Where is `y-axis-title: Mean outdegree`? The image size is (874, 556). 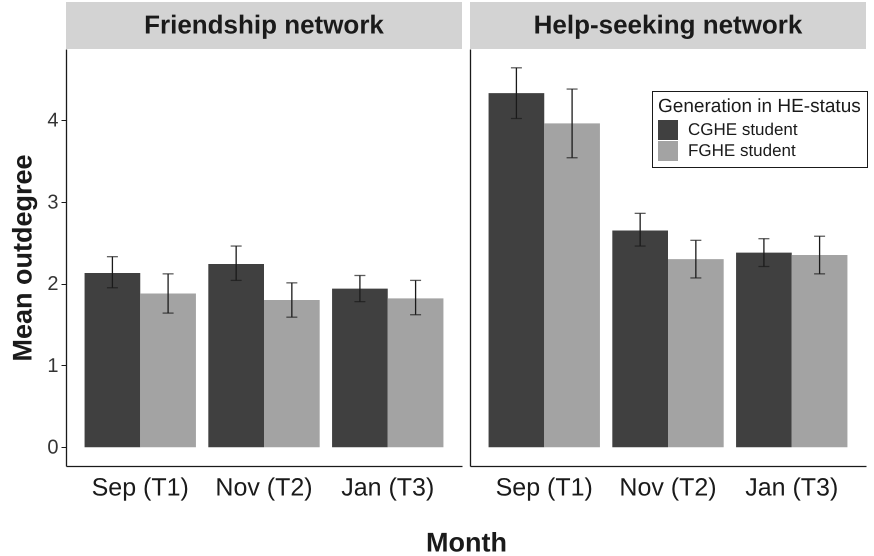
y-axis-title: Mean outdegree is located at coordinates (22, 258).